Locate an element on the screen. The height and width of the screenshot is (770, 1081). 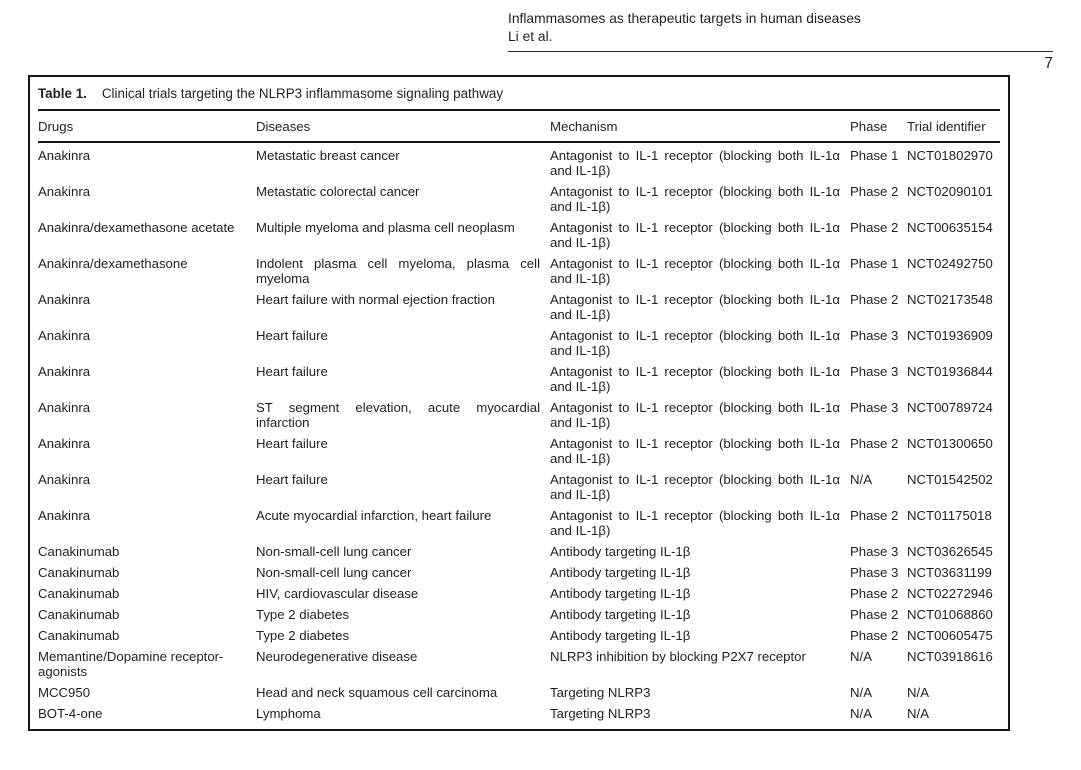
disease-cell: HIV, cardiovascular disease is located at coordinates (337, 593).